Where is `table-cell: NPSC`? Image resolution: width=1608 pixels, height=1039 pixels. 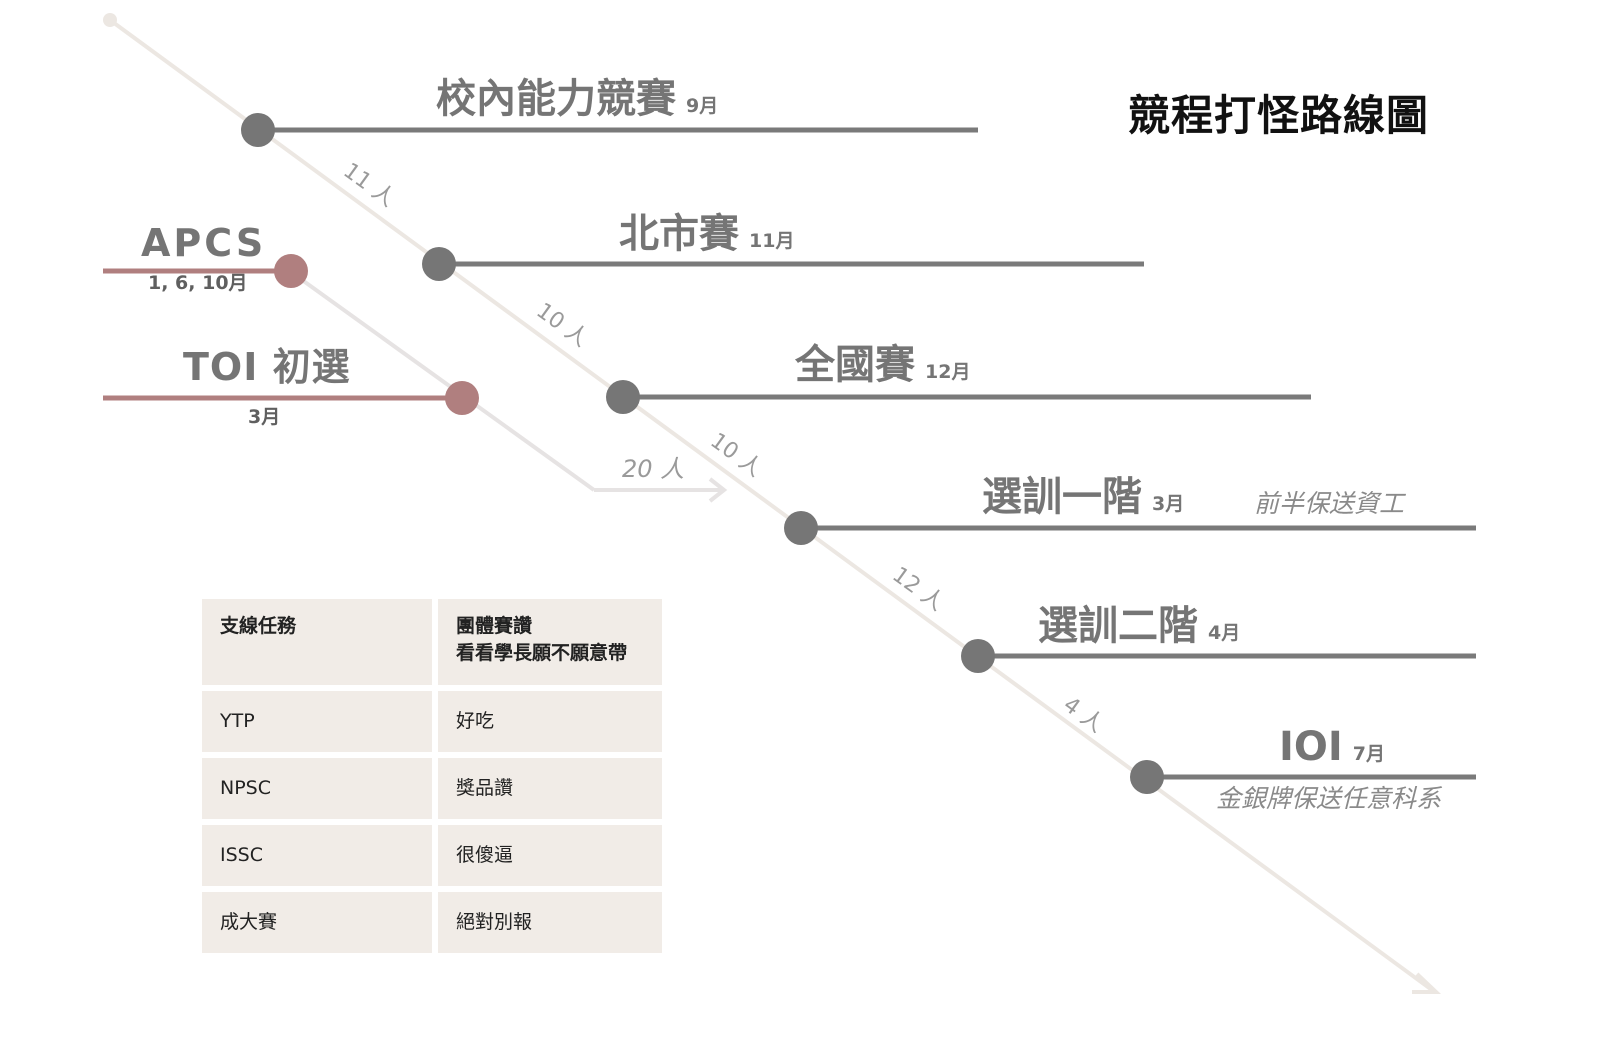 table-cell: NPSC is located at coordinates (317, 788).